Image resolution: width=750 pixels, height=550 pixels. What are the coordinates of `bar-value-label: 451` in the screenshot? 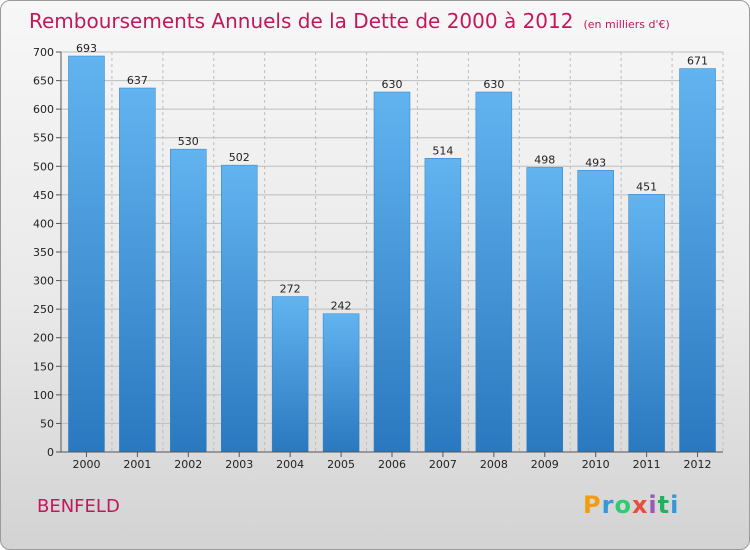 It's located at (646, 186).